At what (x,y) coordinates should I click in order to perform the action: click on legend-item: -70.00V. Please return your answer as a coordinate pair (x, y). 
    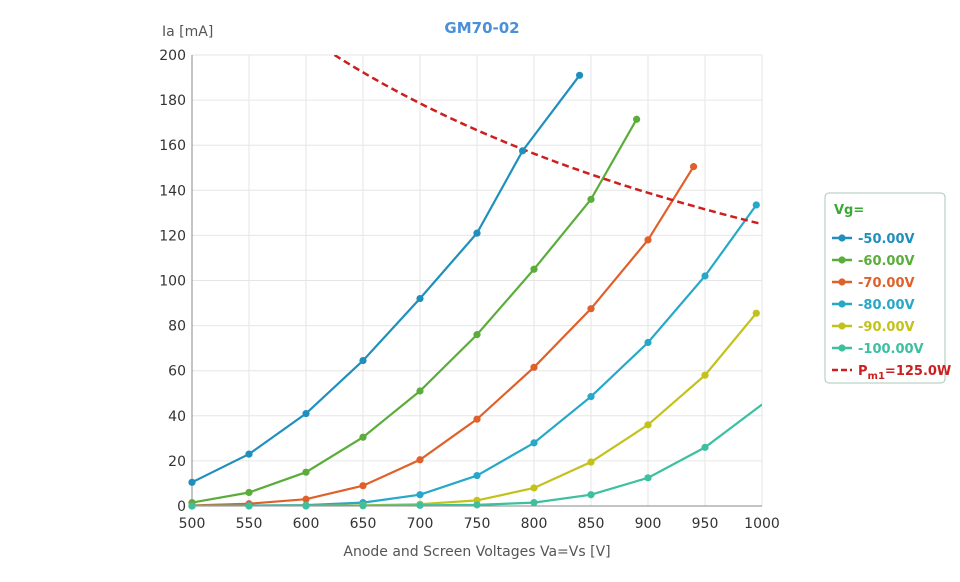
    Looking at the image, I should click on (873, 283).